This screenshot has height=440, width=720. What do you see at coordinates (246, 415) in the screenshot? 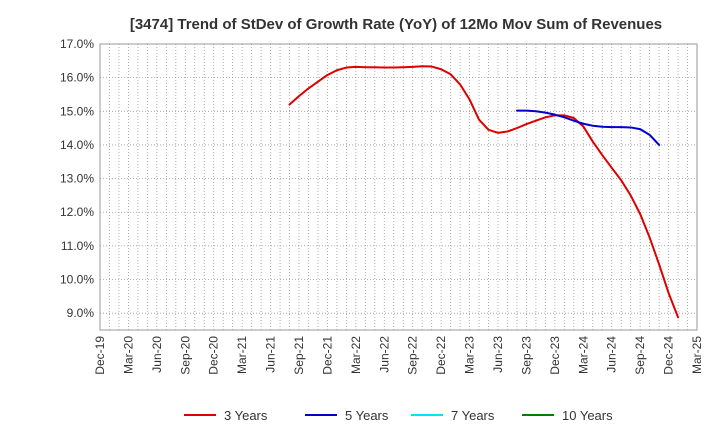
I see `legend-label-3-years: 3 Years` at bounding box center [246, 415].